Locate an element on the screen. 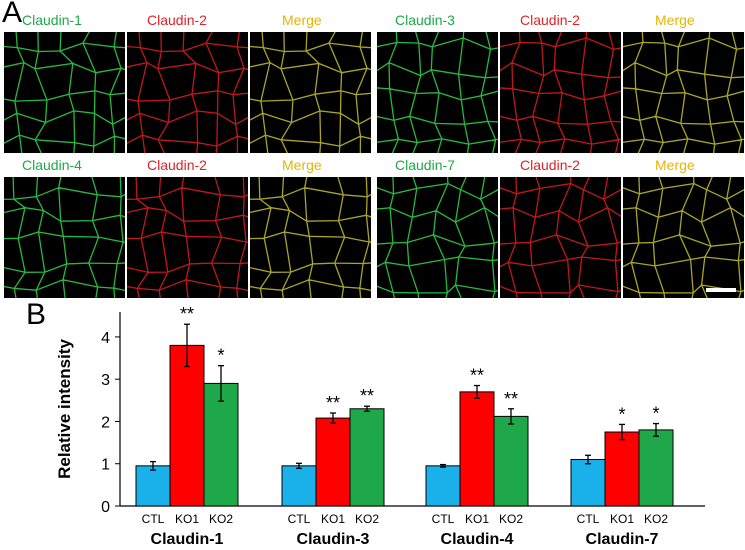  panel-a-letter: A is located at coordinates (12, 14).